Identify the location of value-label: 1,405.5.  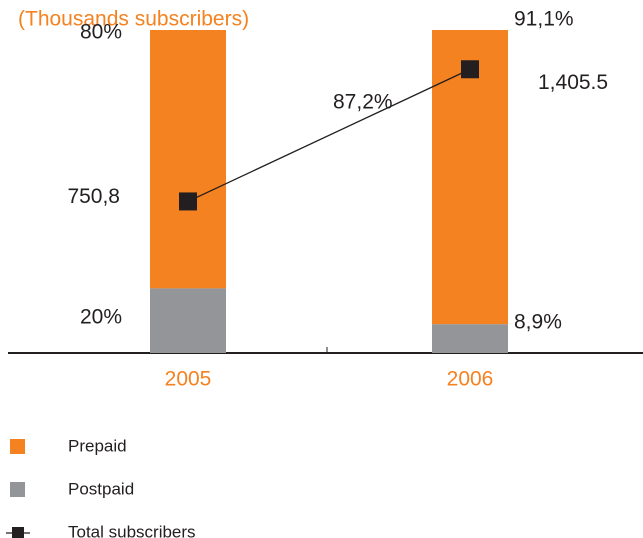
(573, 82).